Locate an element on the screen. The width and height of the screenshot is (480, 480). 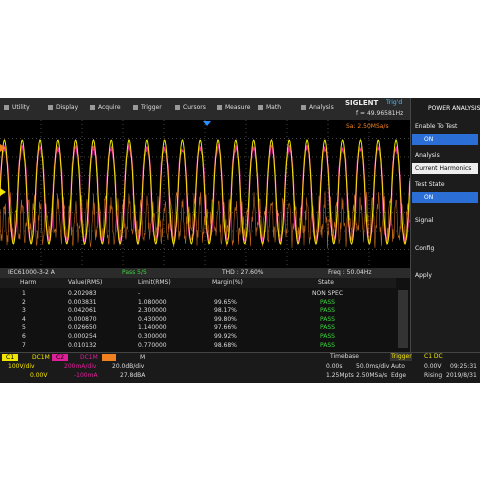
table-cell: 0.010132 is located at coordinates (82, 345).